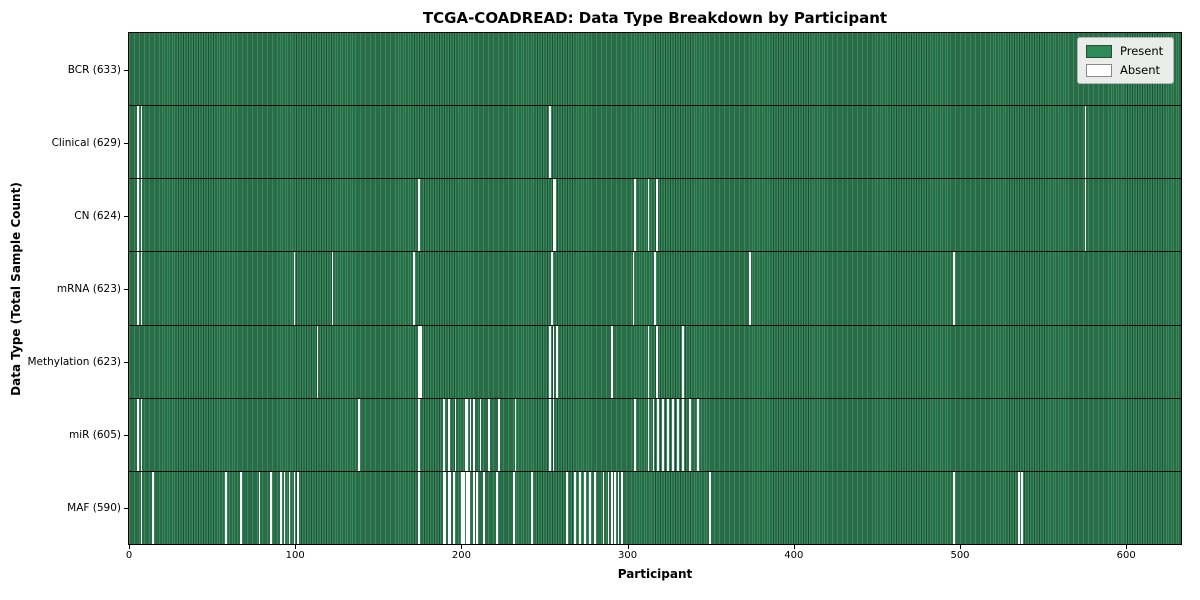  What do you see at coordinates (655, 507) in the screenshot?
I see `data-row-maf` at bounding box center [655, 507].